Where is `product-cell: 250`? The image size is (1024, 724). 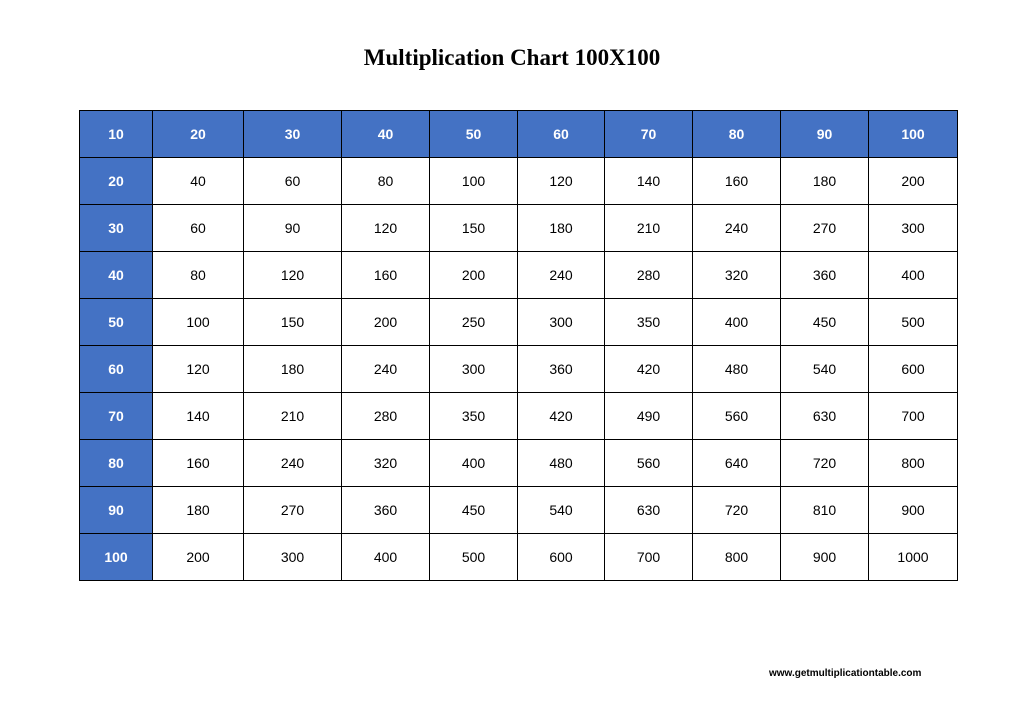
product-cell: 250 is located at coordinates (473, 322).